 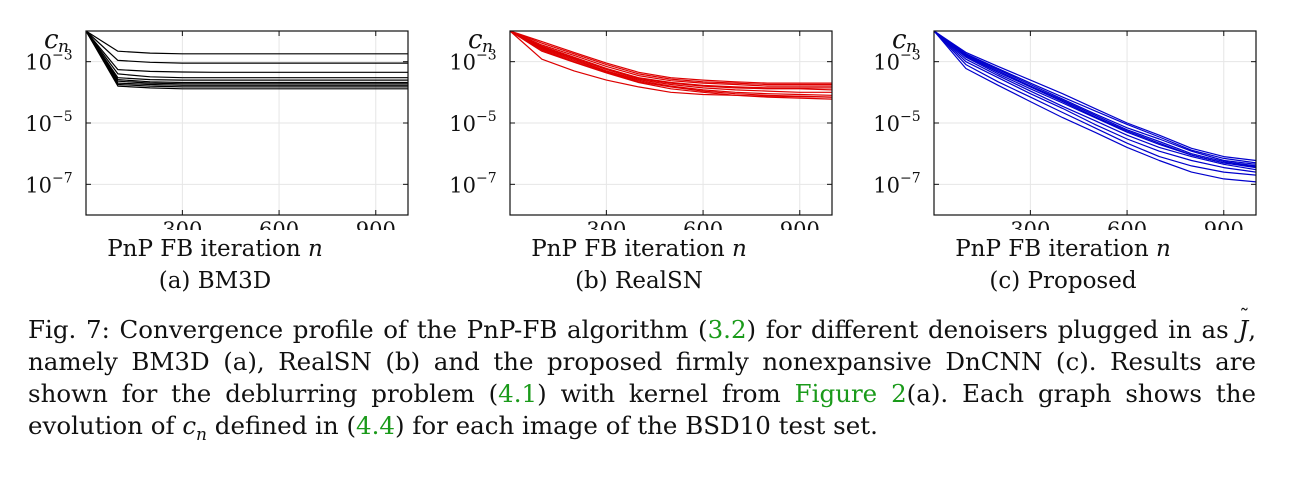 I want to click on ref-eq-3-2: 3.2, so click(x=727, y=329).